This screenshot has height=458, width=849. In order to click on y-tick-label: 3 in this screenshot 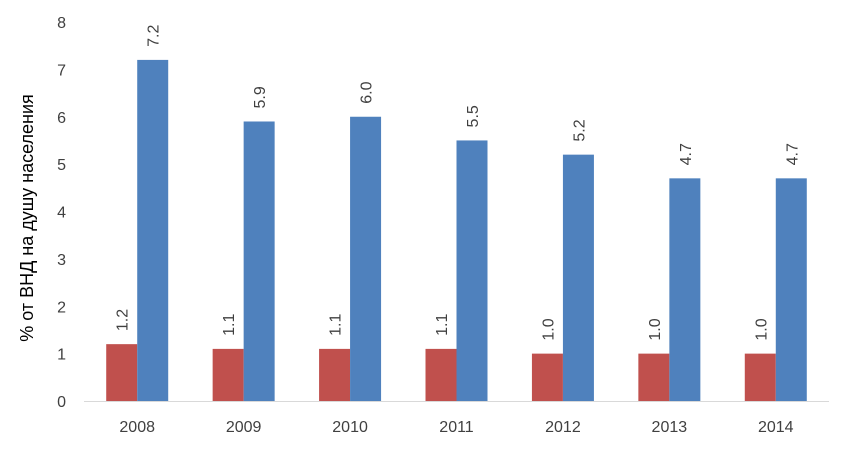, I will do `click(61, 260)`.